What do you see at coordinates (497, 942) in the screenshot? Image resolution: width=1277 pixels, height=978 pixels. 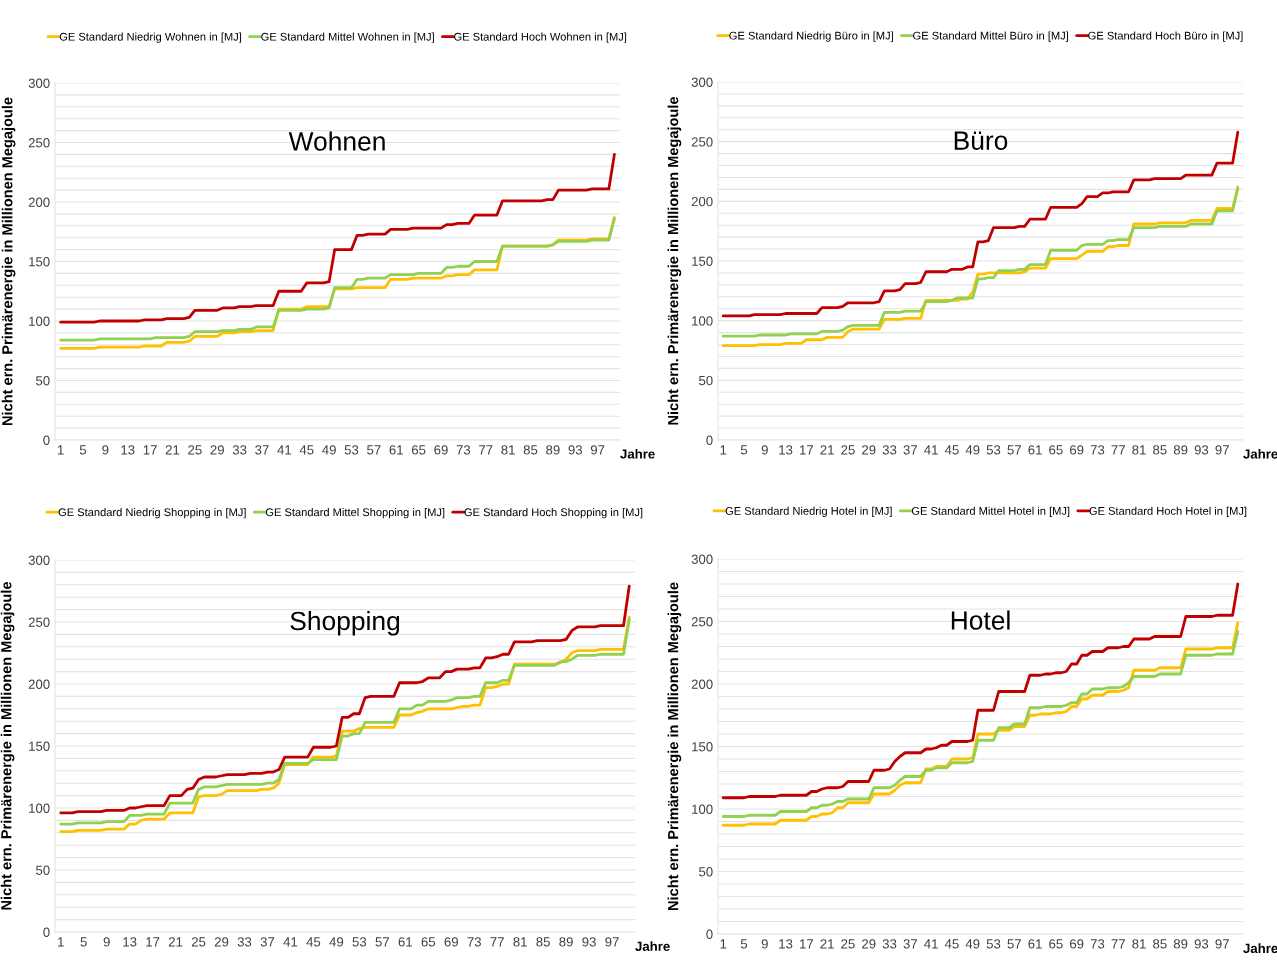 I see `x-tick-label: 77` at bounding box center [497, 942].